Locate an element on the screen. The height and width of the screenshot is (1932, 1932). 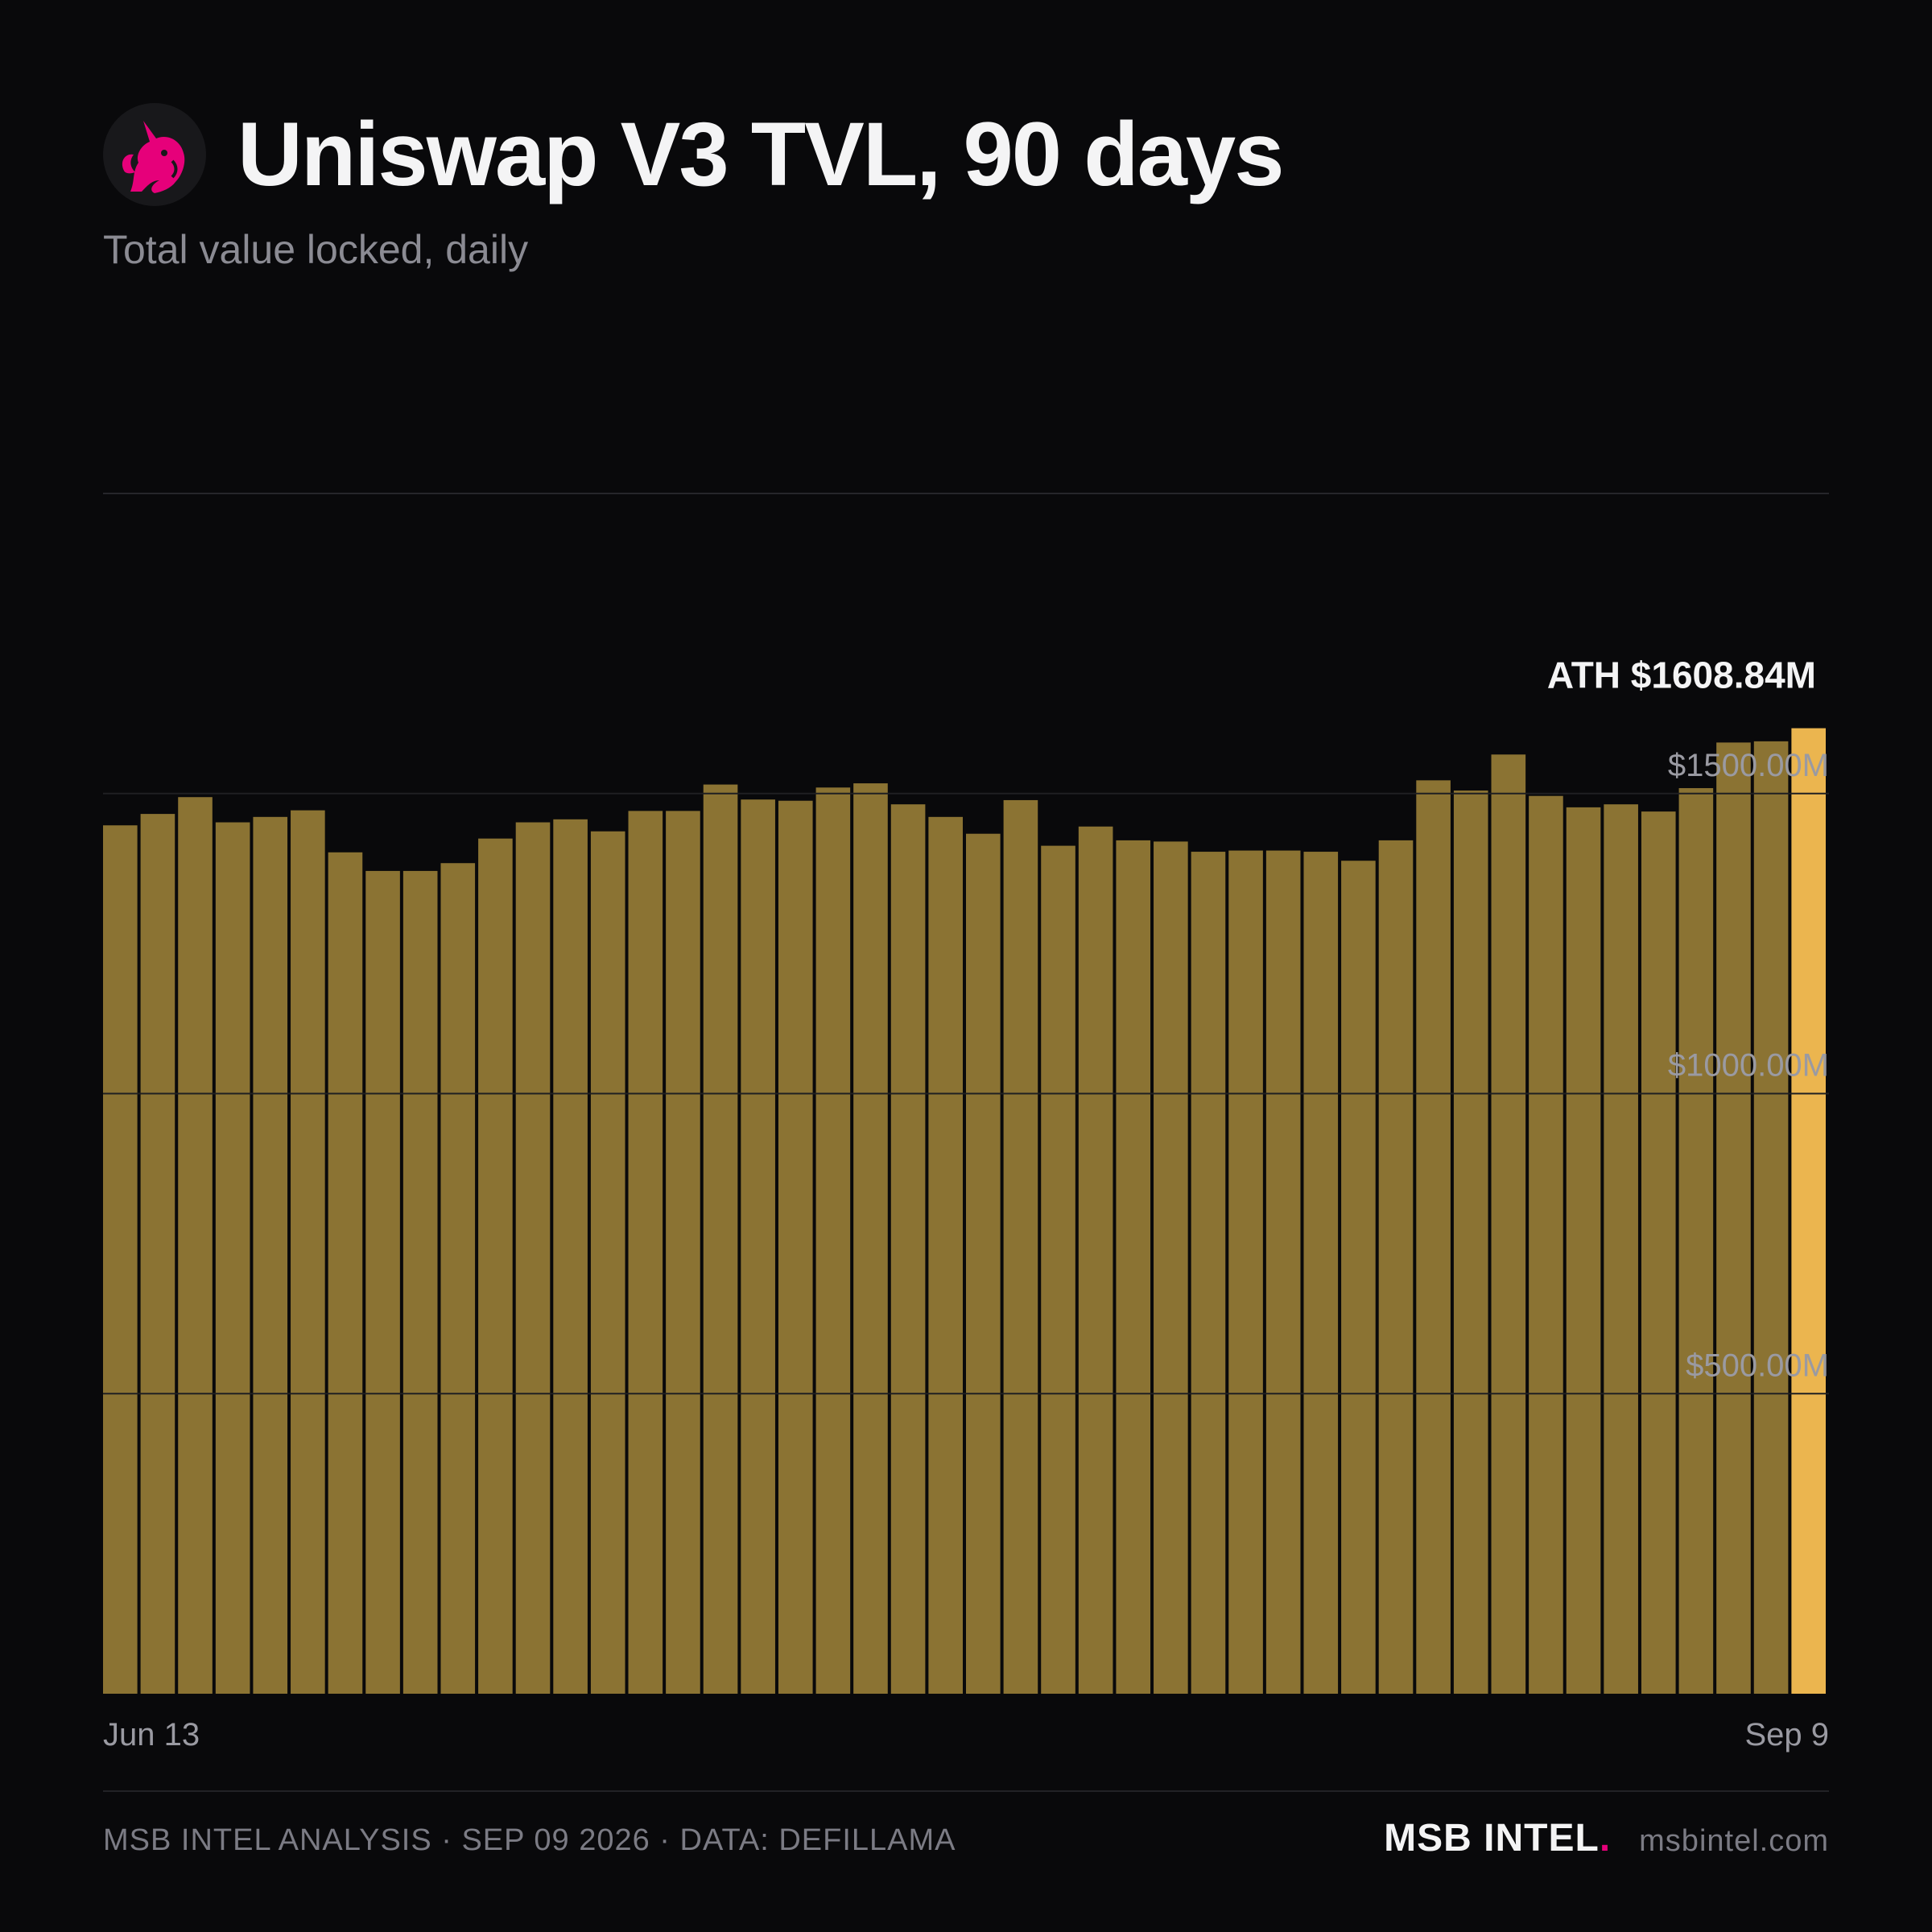
ath-annotation: ATH $1608.84M is located at coordinates (1682, 675).